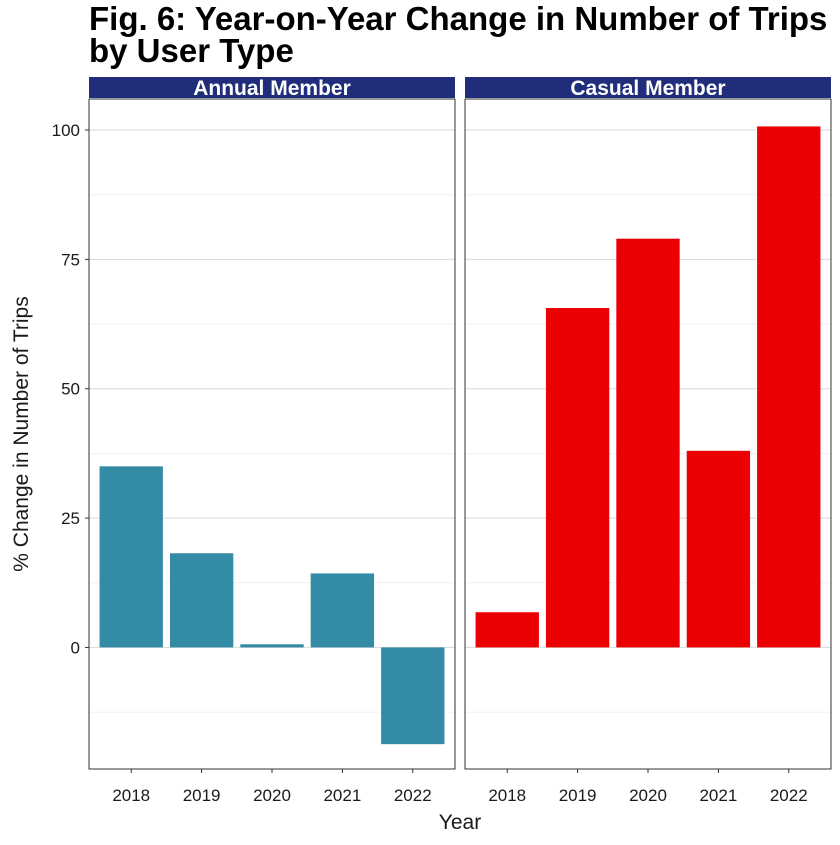 Image resolution: width=840 pixels, height=845 pixels. I want to click on y-axis-title: % Change in Number of Trips, so click(21, 433).